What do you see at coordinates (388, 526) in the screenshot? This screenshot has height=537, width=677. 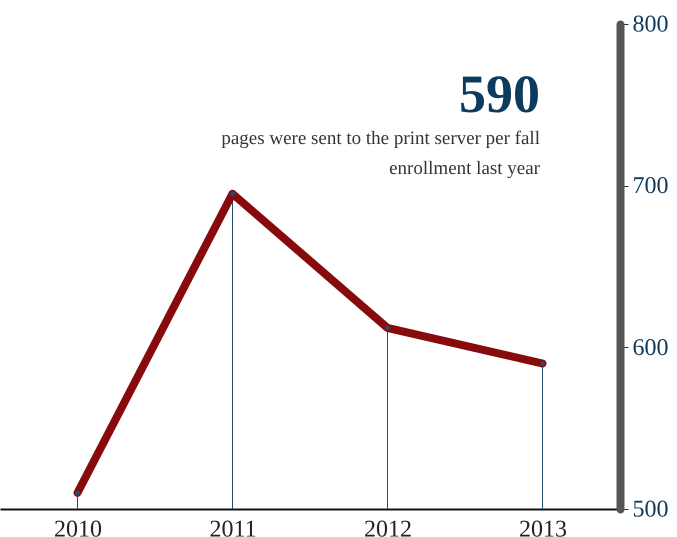 I see `x-tick-label: 2012` at bounding box center [388, 526].